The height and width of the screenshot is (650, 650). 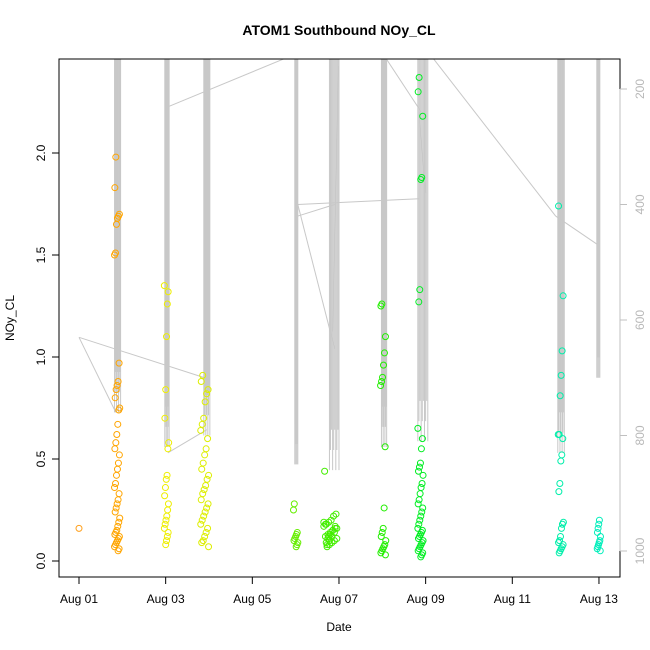 I want to click on y2-tick-label: 200, so click(x=640, y=89).